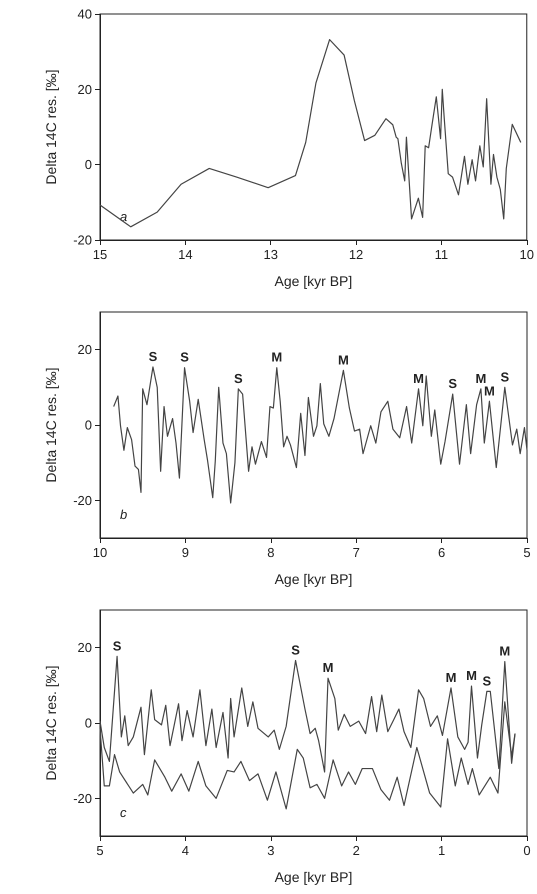 The height and width of the screenshot is (894, 537). What do you see at coordinates (356, 850) in the screenshot?
I see `x-tick-label: 2` at bounding box center [356, 850].